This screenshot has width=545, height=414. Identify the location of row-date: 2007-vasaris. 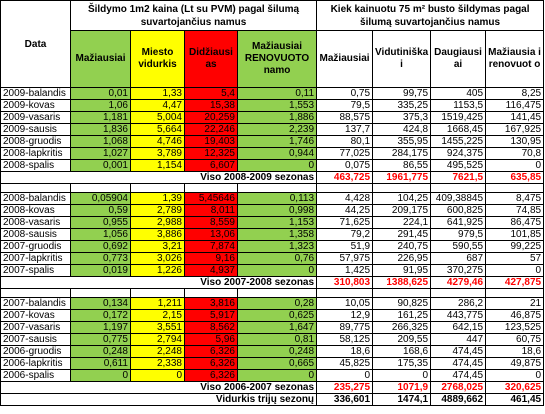
(35, 327).